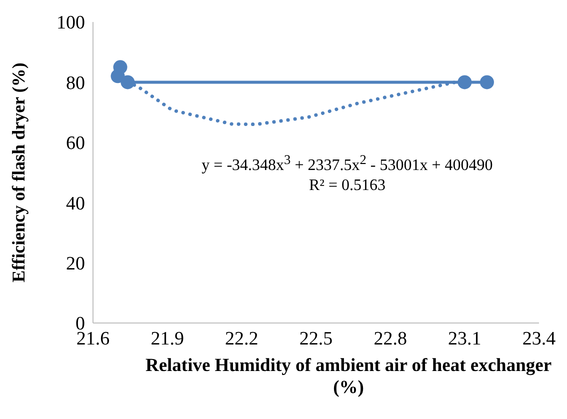 Image resolution: width=567 pixels, height=419 pixels. What do you see at coordinates (75, 143) in the screenshot?
I see `y-tick-label: 60` at bounding box center [75, 143].